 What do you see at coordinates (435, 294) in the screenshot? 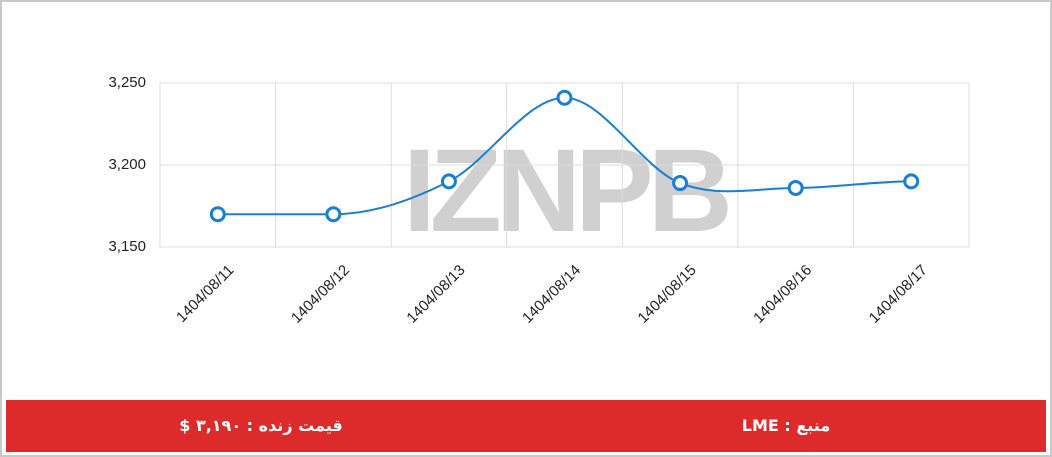
I see `x-tick-label: 1404/08/13` at bounding box center [435, 294].